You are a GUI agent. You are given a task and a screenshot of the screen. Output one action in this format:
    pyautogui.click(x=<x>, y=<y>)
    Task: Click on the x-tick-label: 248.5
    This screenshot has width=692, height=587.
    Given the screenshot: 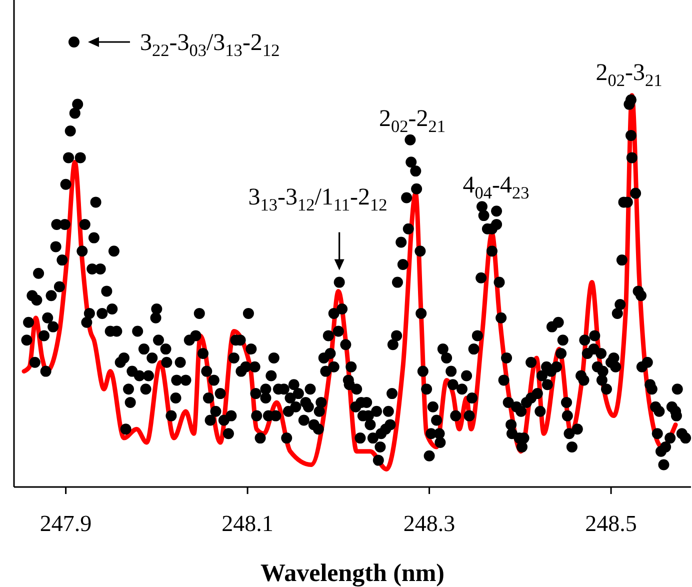 What is the action you would take?
    pyautogui.click(x=611, y=523)
    